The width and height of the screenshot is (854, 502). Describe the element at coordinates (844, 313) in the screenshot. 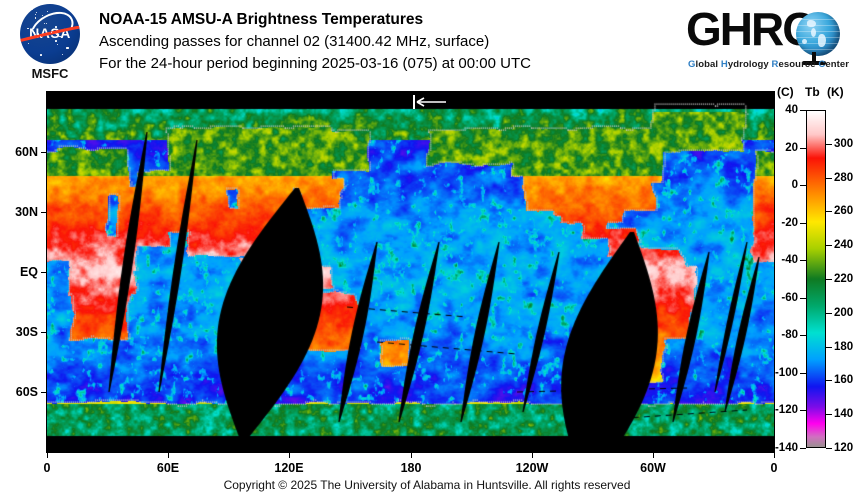

I see `colorbar-label-kelvin-5: 200` at that location.